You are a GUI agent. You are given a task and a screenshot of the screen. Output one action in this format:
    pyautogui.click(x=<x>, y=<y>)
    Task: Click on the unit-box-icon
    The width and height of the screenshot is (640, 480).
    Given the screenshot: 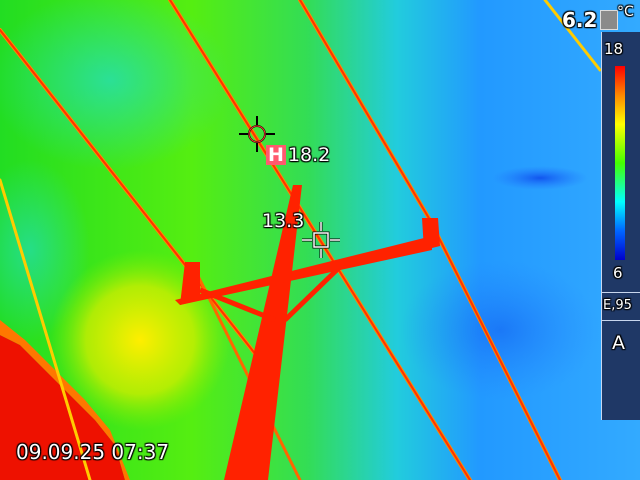 What is the action you would take?
    pyautogui.click(x=609, y=20)
    